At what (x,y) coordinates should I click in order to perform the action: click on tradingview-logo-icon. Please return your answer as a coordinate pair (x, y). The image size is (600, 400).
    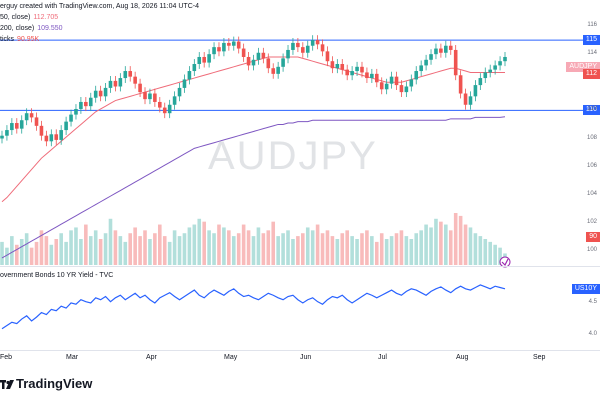
    Looking at the image, I should click on (7, 384).